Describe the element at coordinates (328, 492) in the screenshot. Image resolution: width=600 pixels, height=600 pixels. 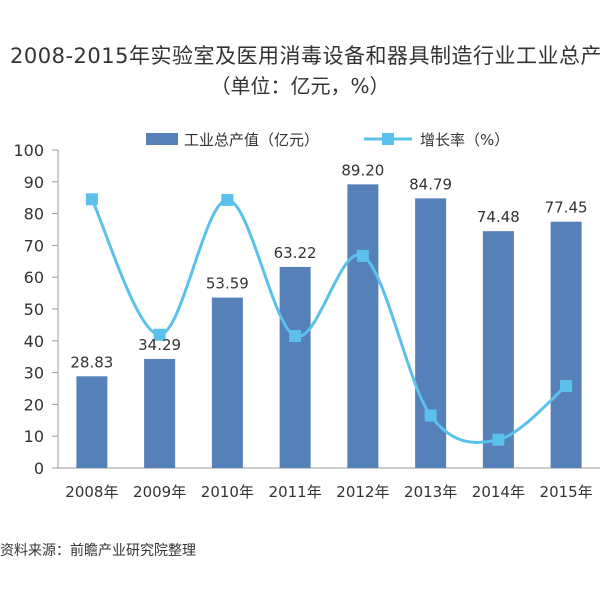
I see `x-ticks: 2008年 2009年 2010年 2011年 2012年 2013年 2014年 2015年` at that location.